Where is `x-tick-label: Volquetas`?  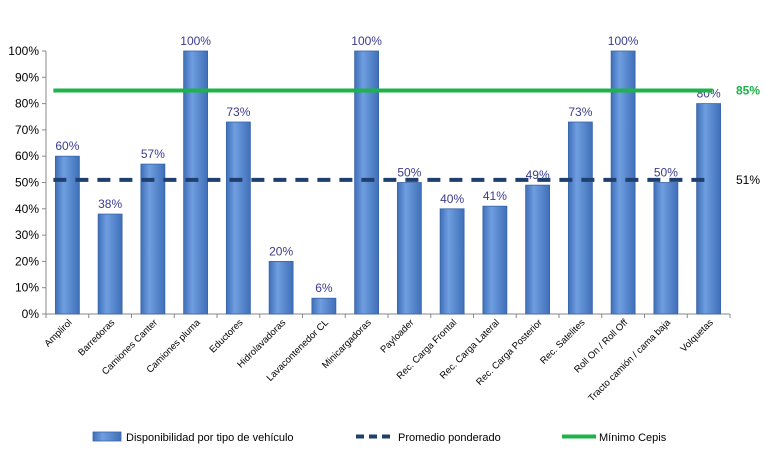
x-tick-label: Volquetas is located at coordinates (696, 335).